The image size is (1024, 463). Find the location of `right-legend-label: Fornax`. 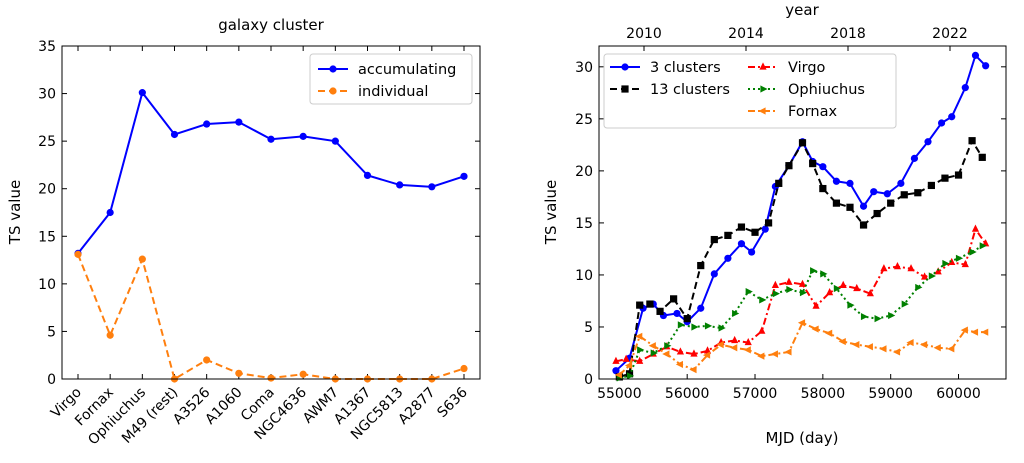

right-legend-label: Fornax is located at coordinates (812, 112).